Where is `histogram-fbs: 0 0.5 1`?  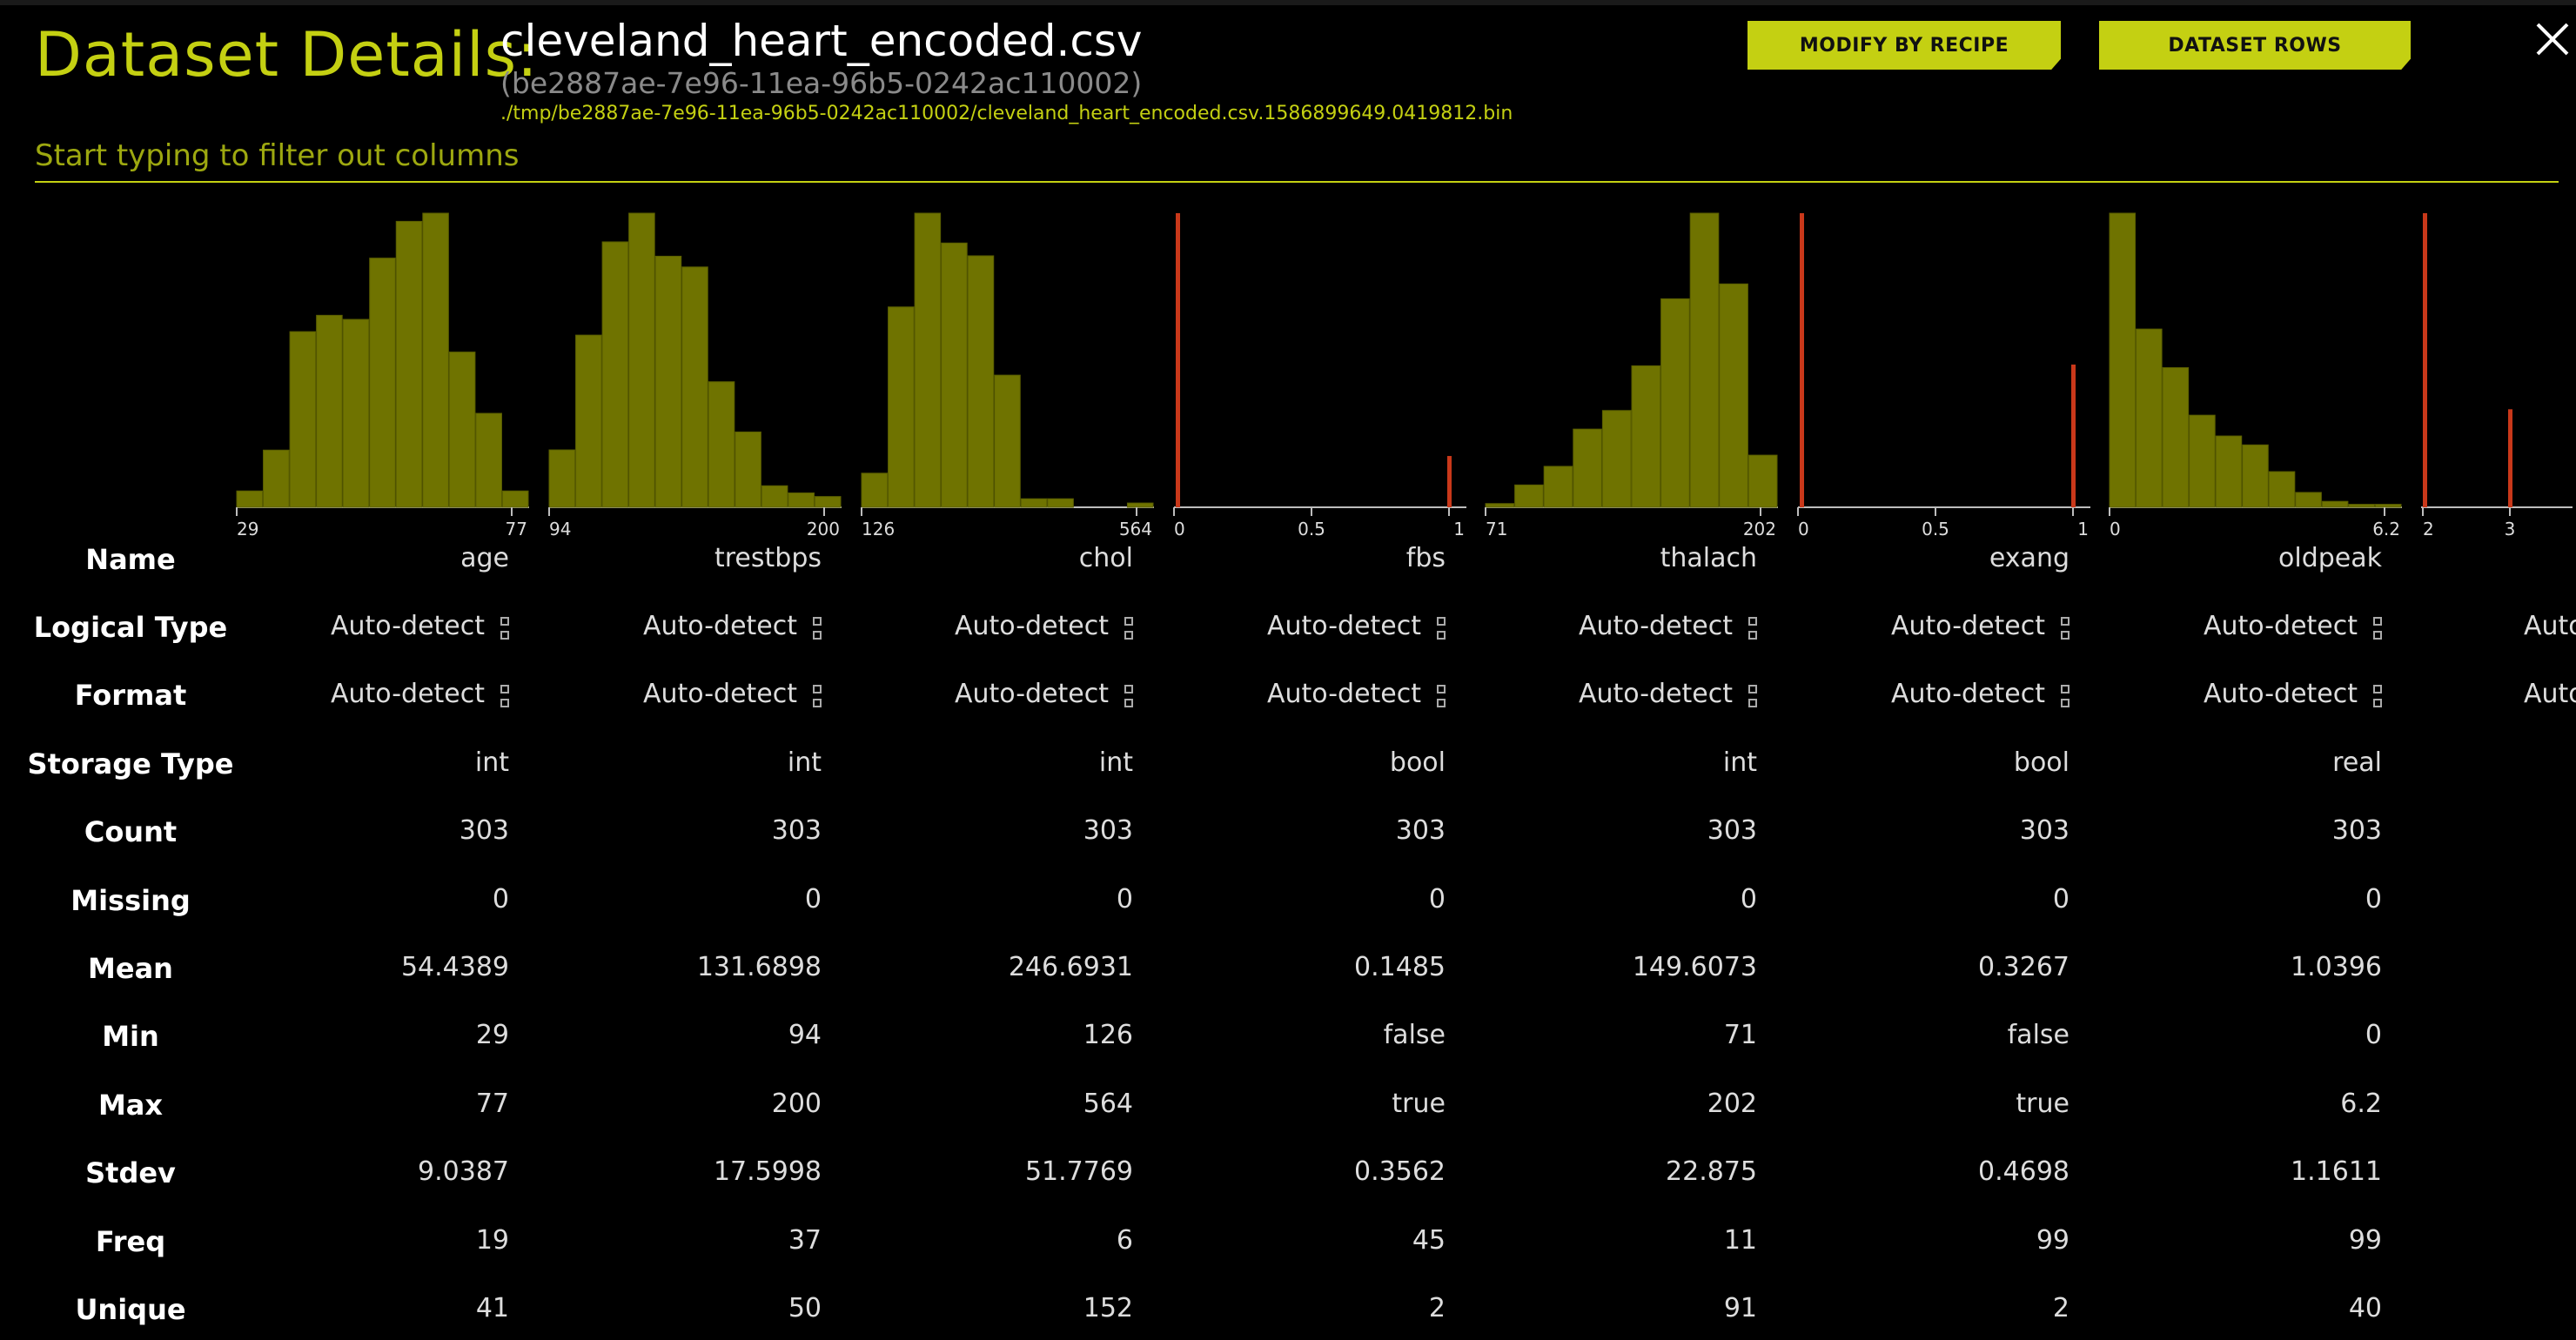 histogram-fbs: 0 0.5 1 is located at coordinates (1320, 376).